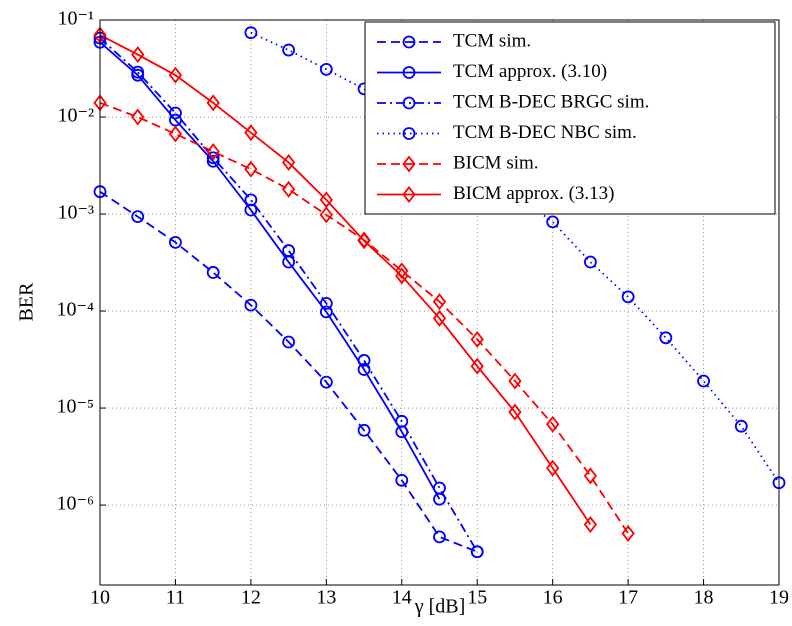 The image size is (792, 626). Describe the element at coordinates (27, 302) in the screenshot. I see `y-axis-label: BER` at that location.